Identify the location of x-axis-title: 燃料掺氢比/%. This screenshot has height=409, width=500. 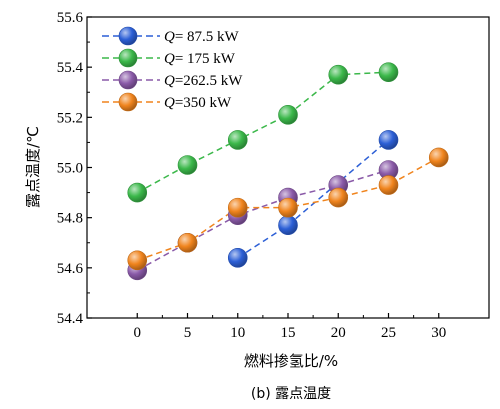
(291, 361).